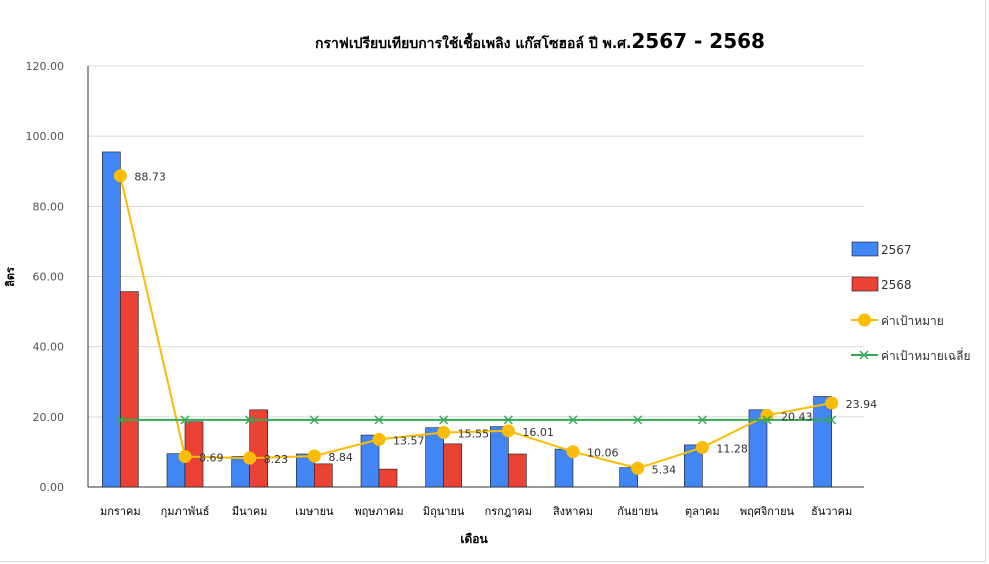  I want to click on x-tick-label: มกราคม, so click(120, 511).